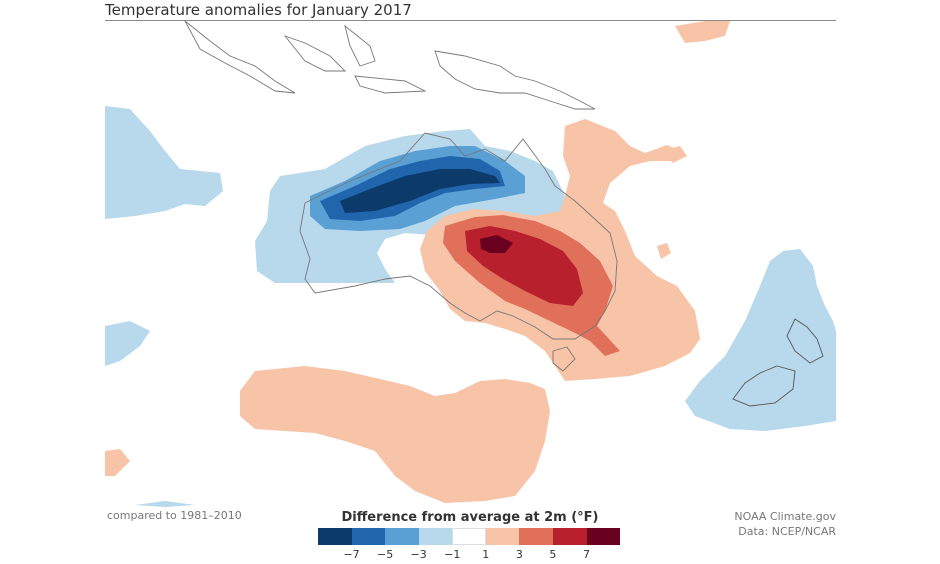 This screenshot has height=564, width=940. I want to click on australia-coastline, so click(458, 236).